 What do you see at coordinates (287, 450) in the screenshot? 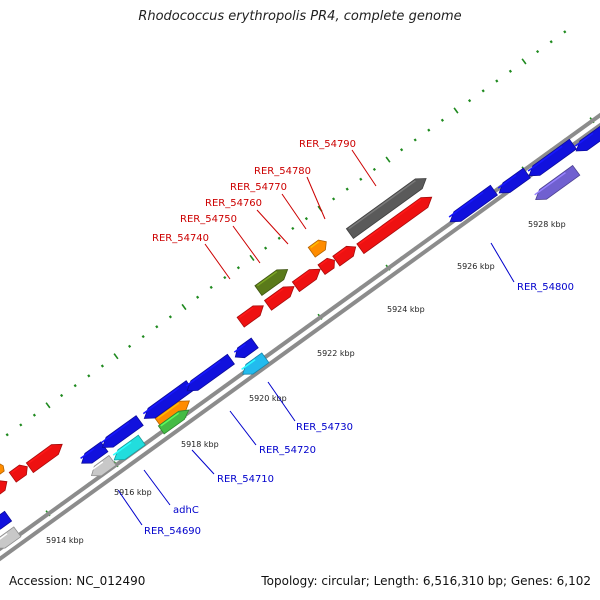
I see `gene-label-rer-54720: RER_54720` at bounding box center [287, 450].